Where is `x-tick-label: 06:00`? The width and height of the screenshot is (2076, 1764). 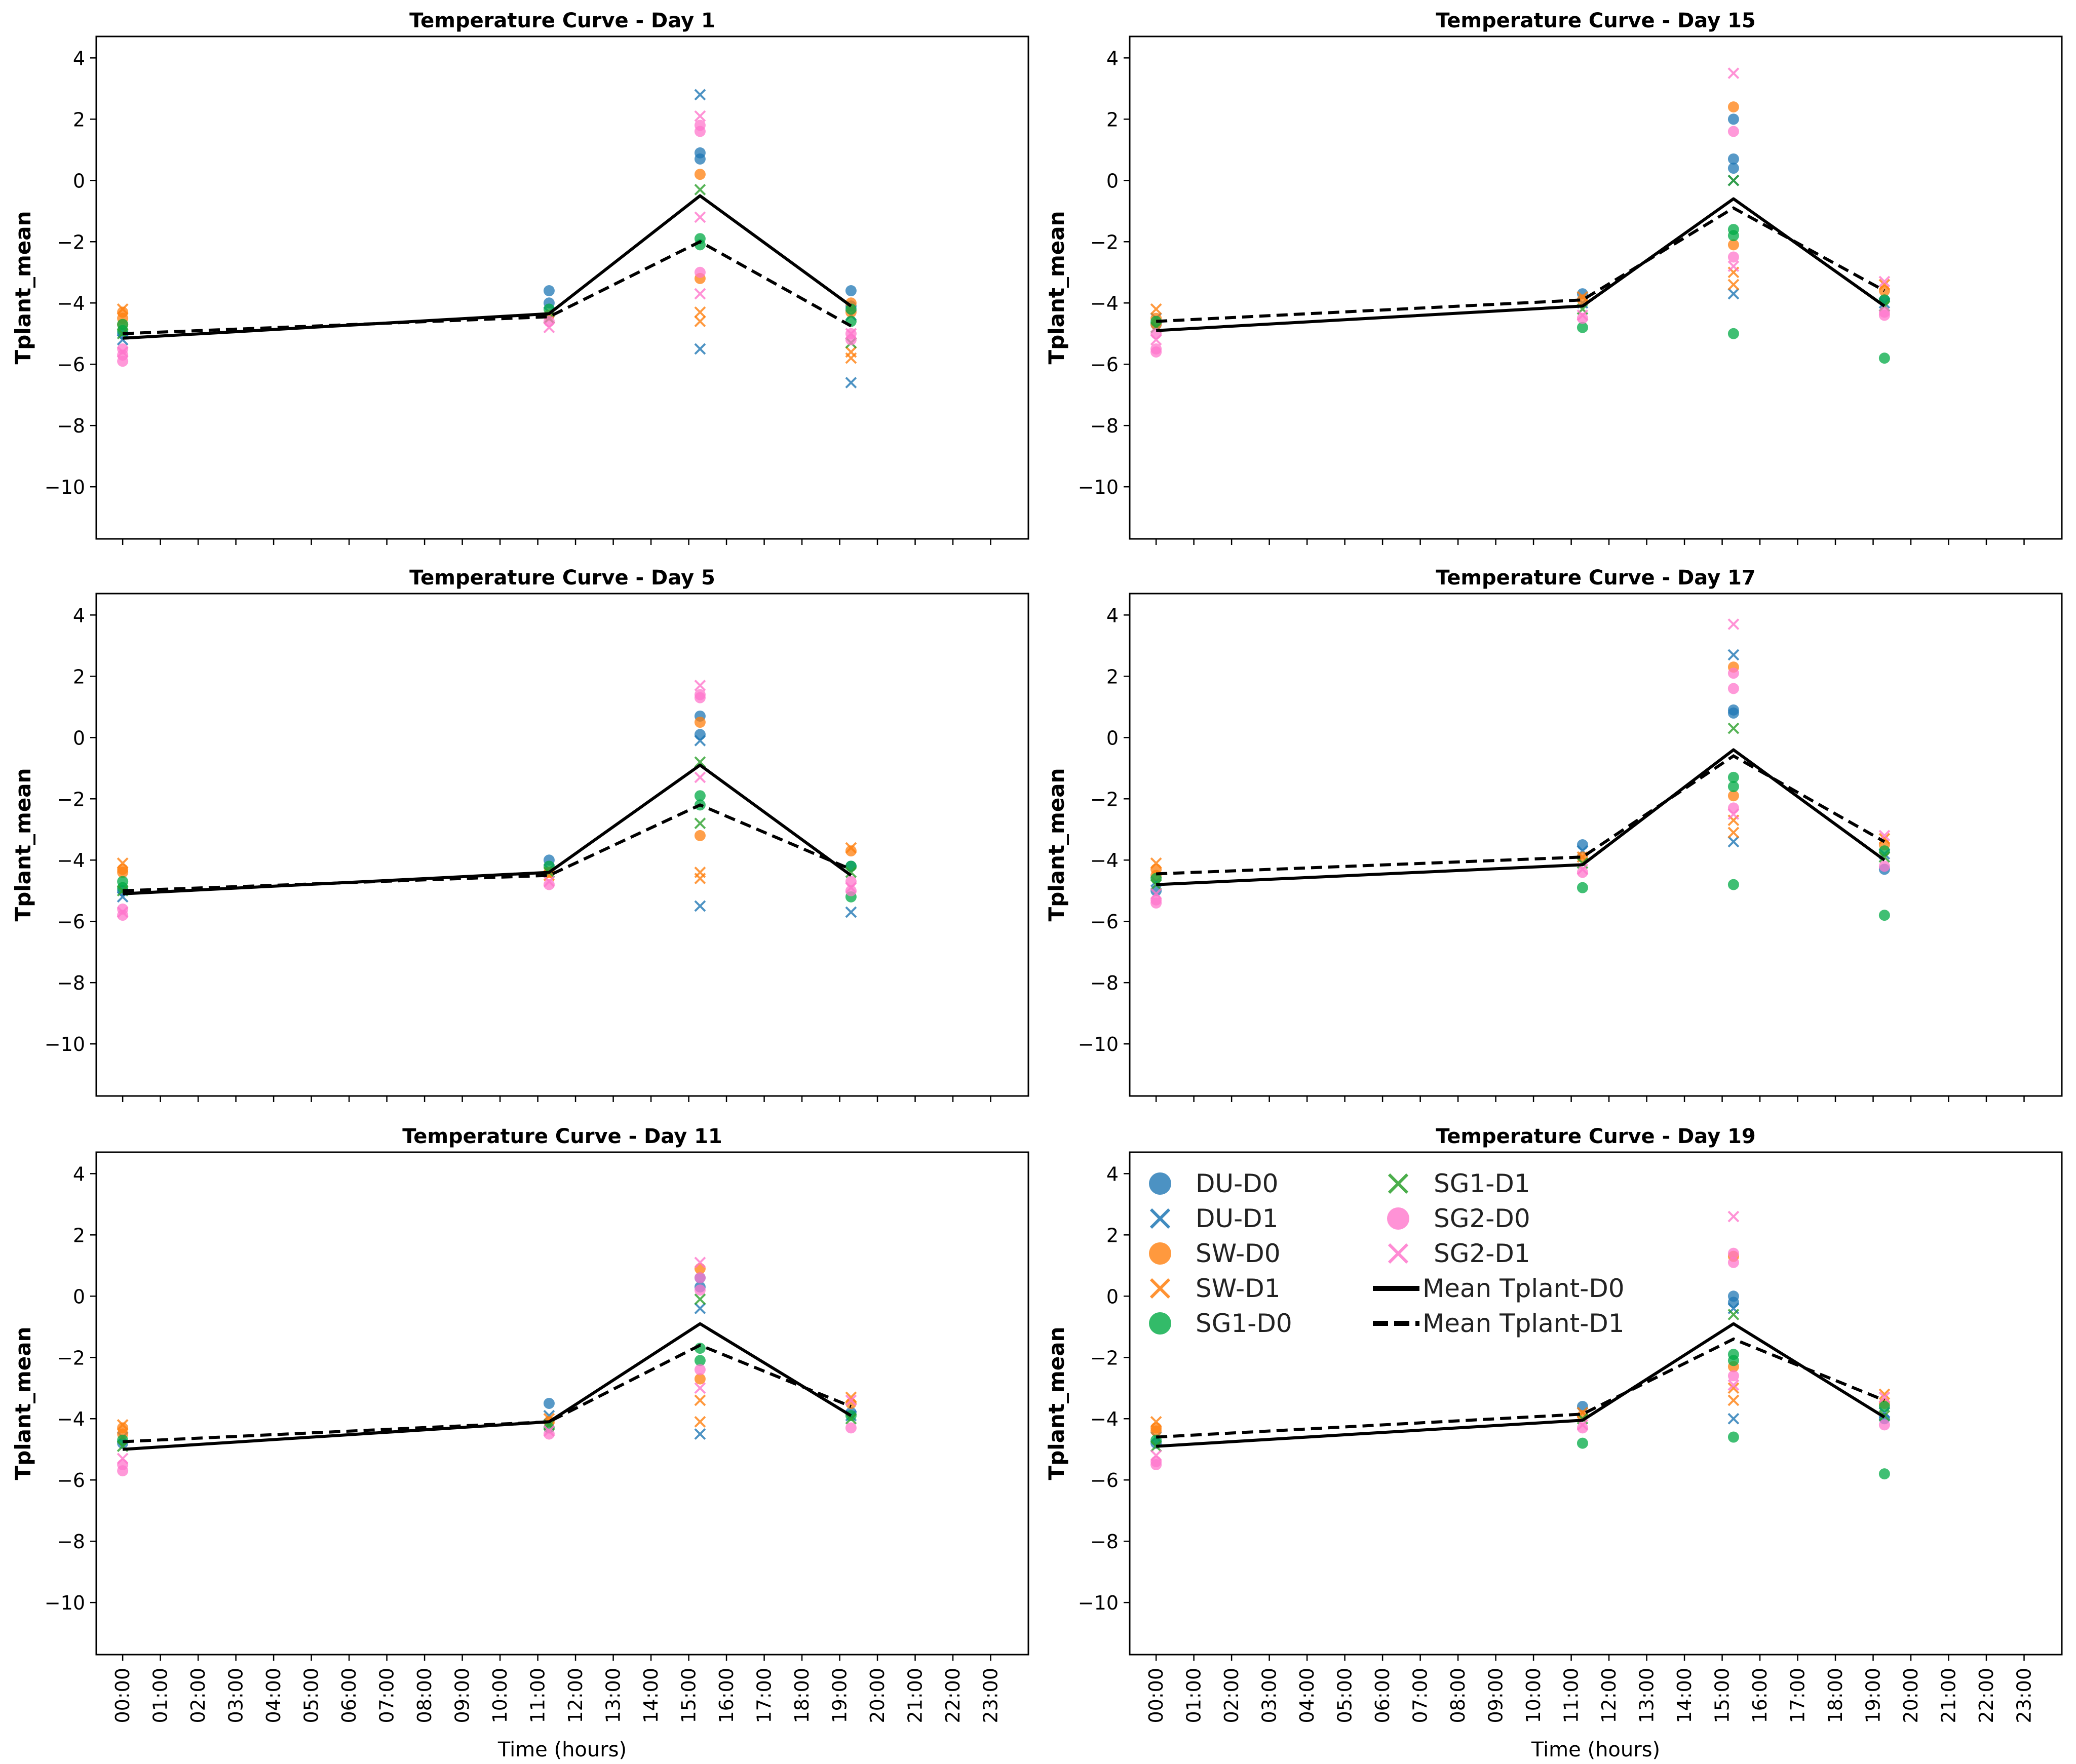
x-tick-label: 06:00 is located at coordinates (349, 1695).